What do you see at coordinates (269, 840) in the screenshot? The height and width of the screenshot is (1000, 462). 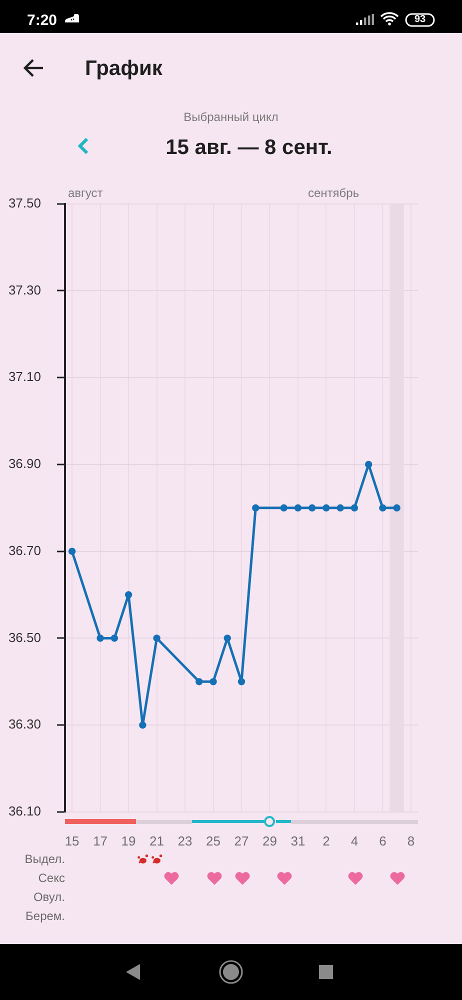 I see `x-tick-label: 29` at bounding box center [269, 840].